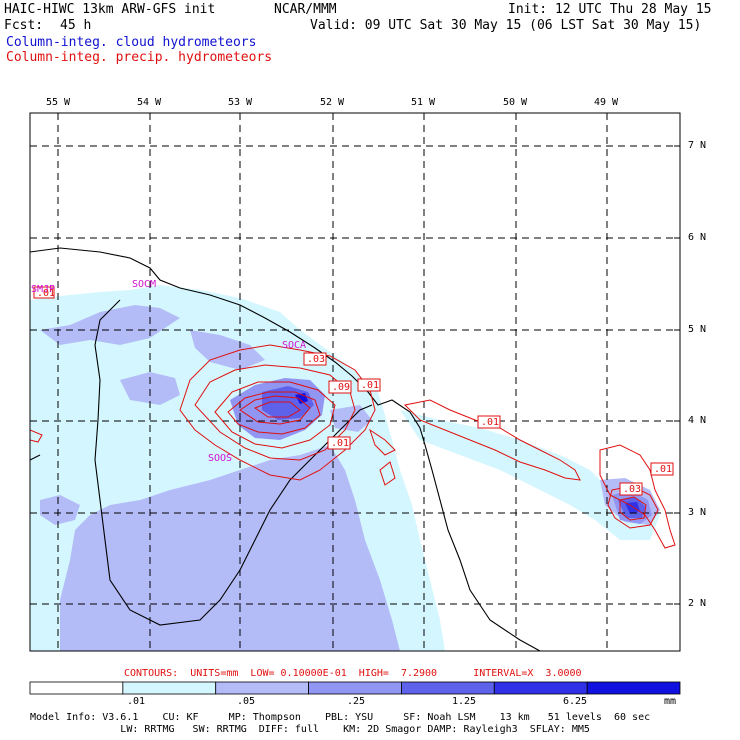  I want to click on station-label: SMJP, so click(43, 289).